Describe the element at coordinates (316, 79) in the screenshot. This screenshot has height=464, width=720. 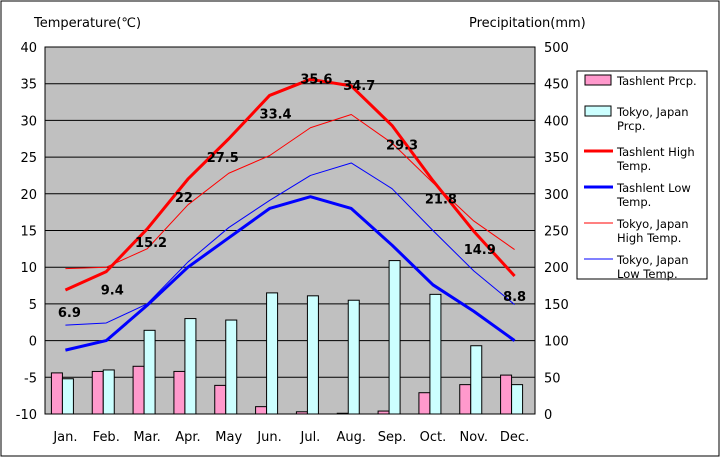
I see `data-label: 35.6` at that location.